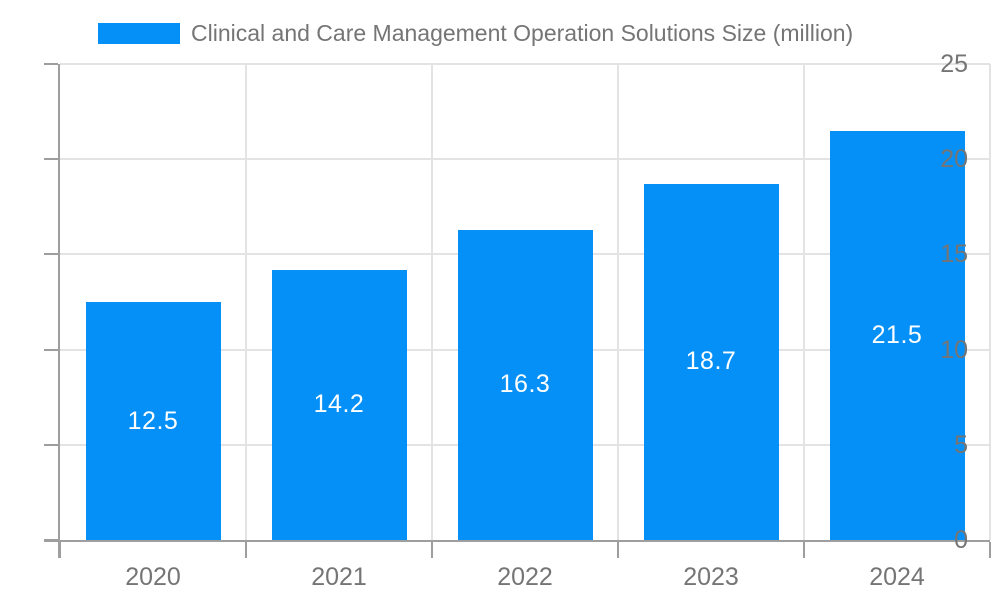 This screenshot has width=1000, height=600. Describe the element at coordinates (711, 577) in the screenshot. I see `x-tick-label-2023: 2023` at that location.